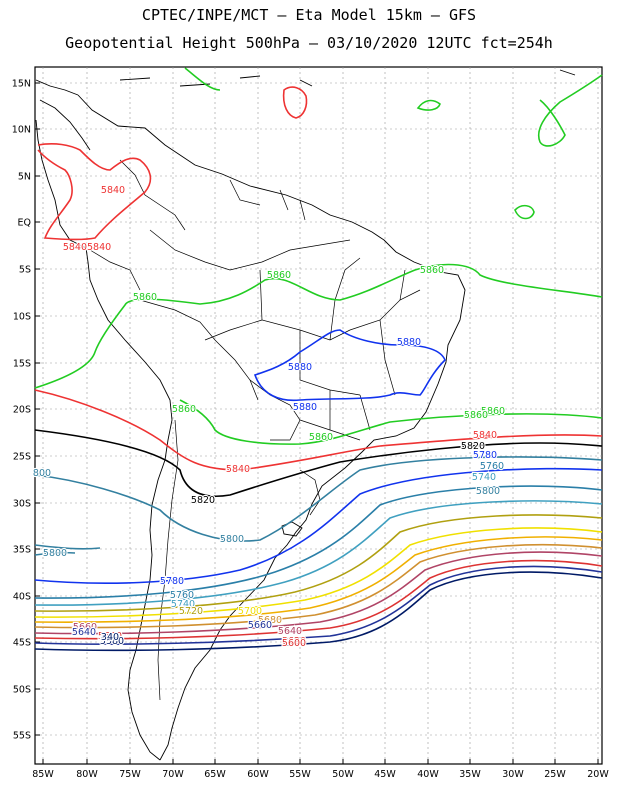 The width and height of the screenshot is (618, 800). I want to click on contour-label: 5600, so click(294, 643).